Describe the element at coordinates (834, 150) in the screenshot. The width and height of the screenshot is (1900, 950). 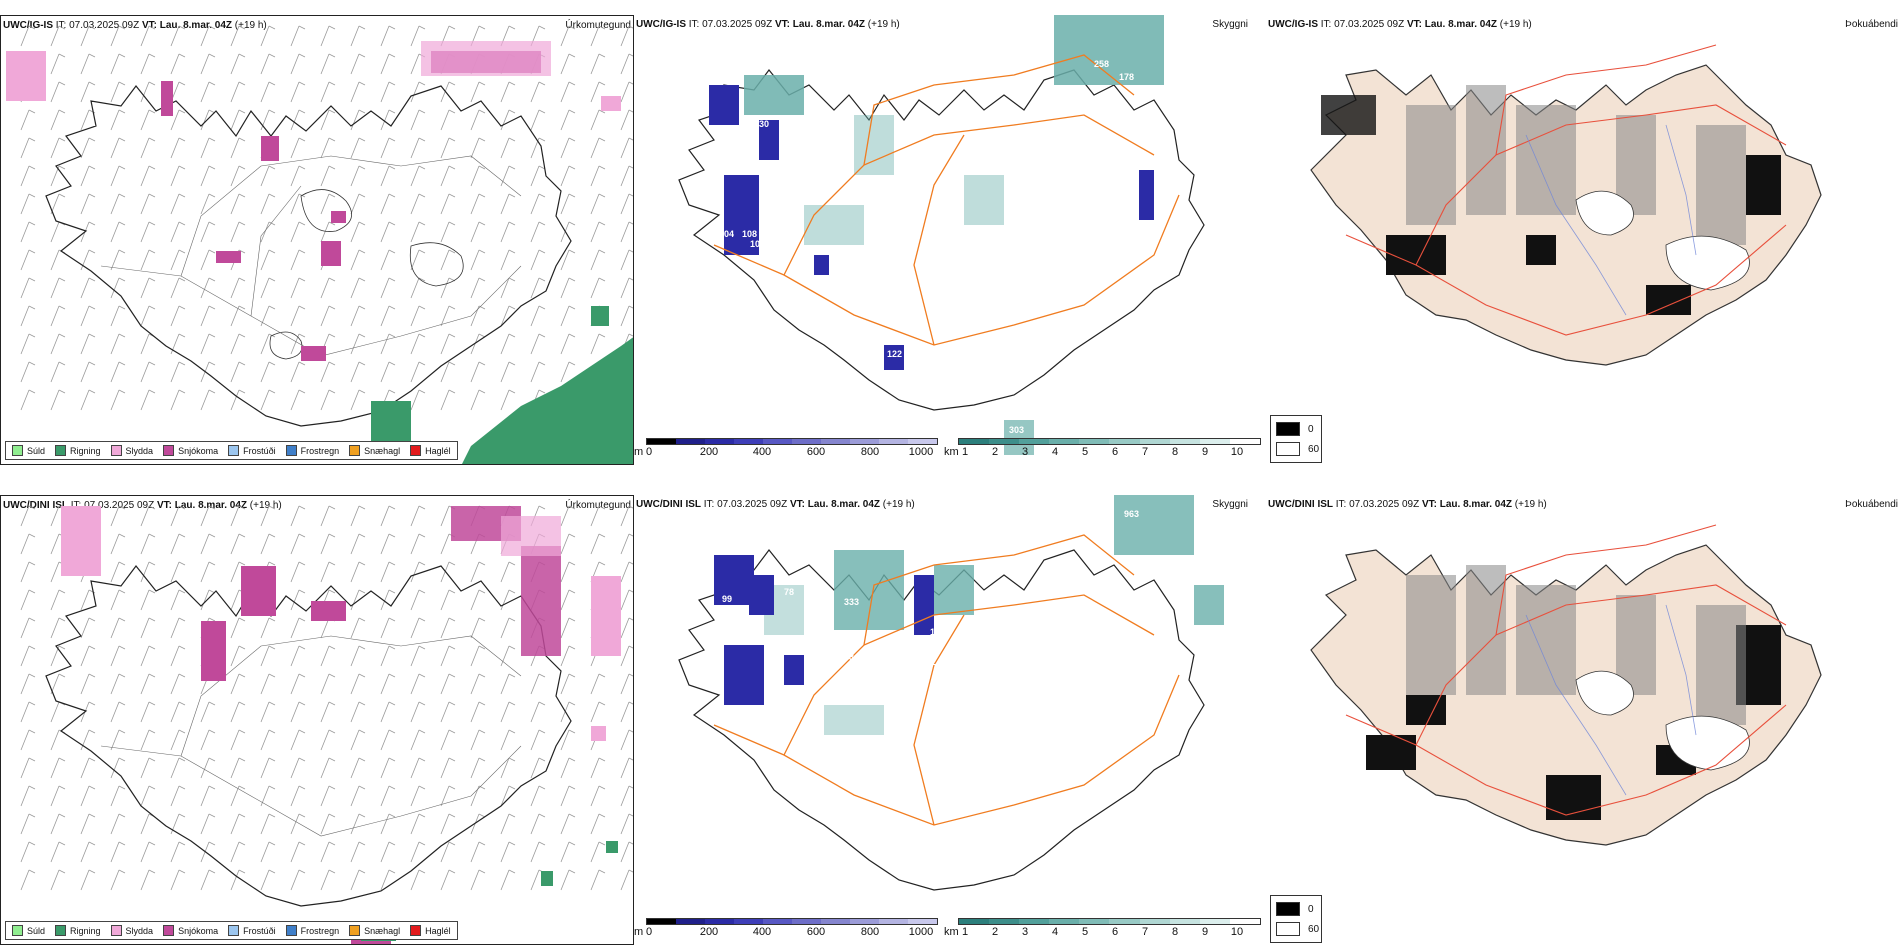
I see `ceiling-label: 39` at that location.